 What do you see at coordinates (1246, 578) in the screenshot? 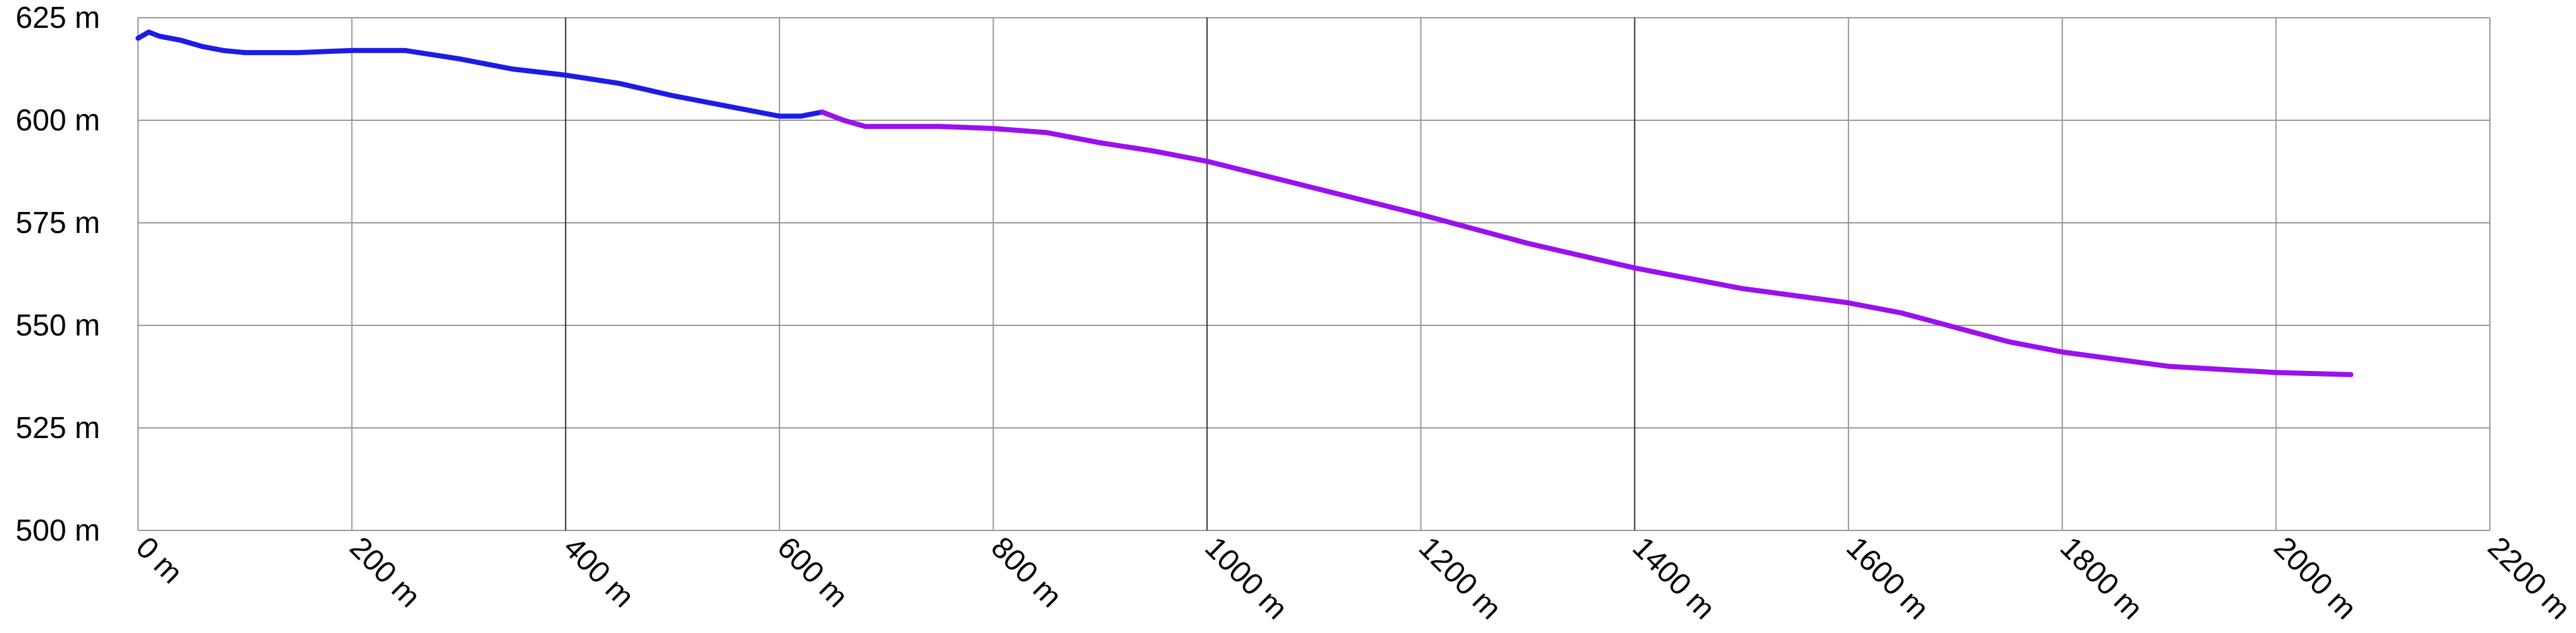
I see `x-tick-label: 1000 m` at bounding box center [1246, 578].